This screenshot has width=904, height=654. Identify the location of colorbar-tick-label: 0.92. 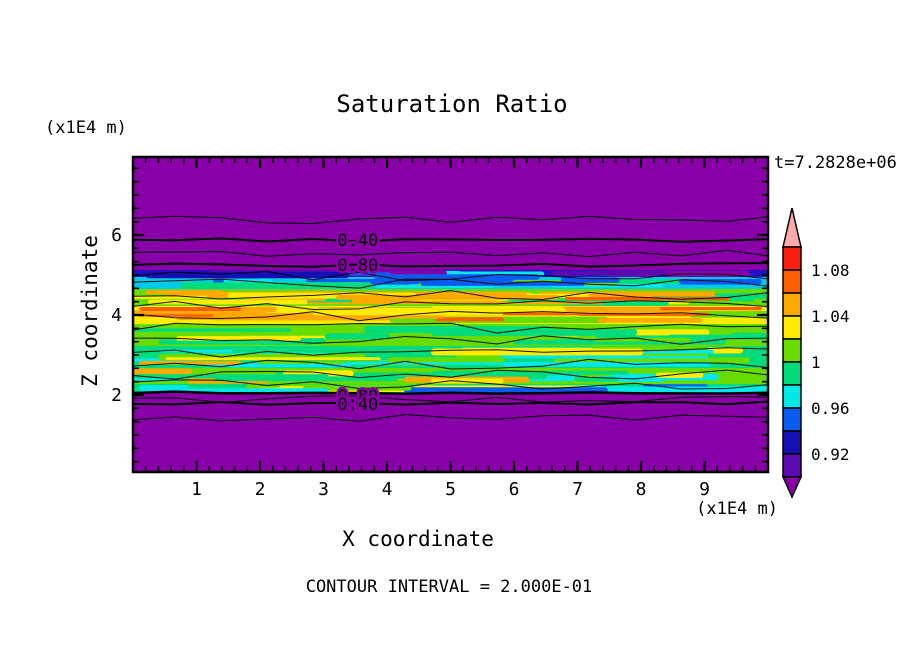
(830, 454).